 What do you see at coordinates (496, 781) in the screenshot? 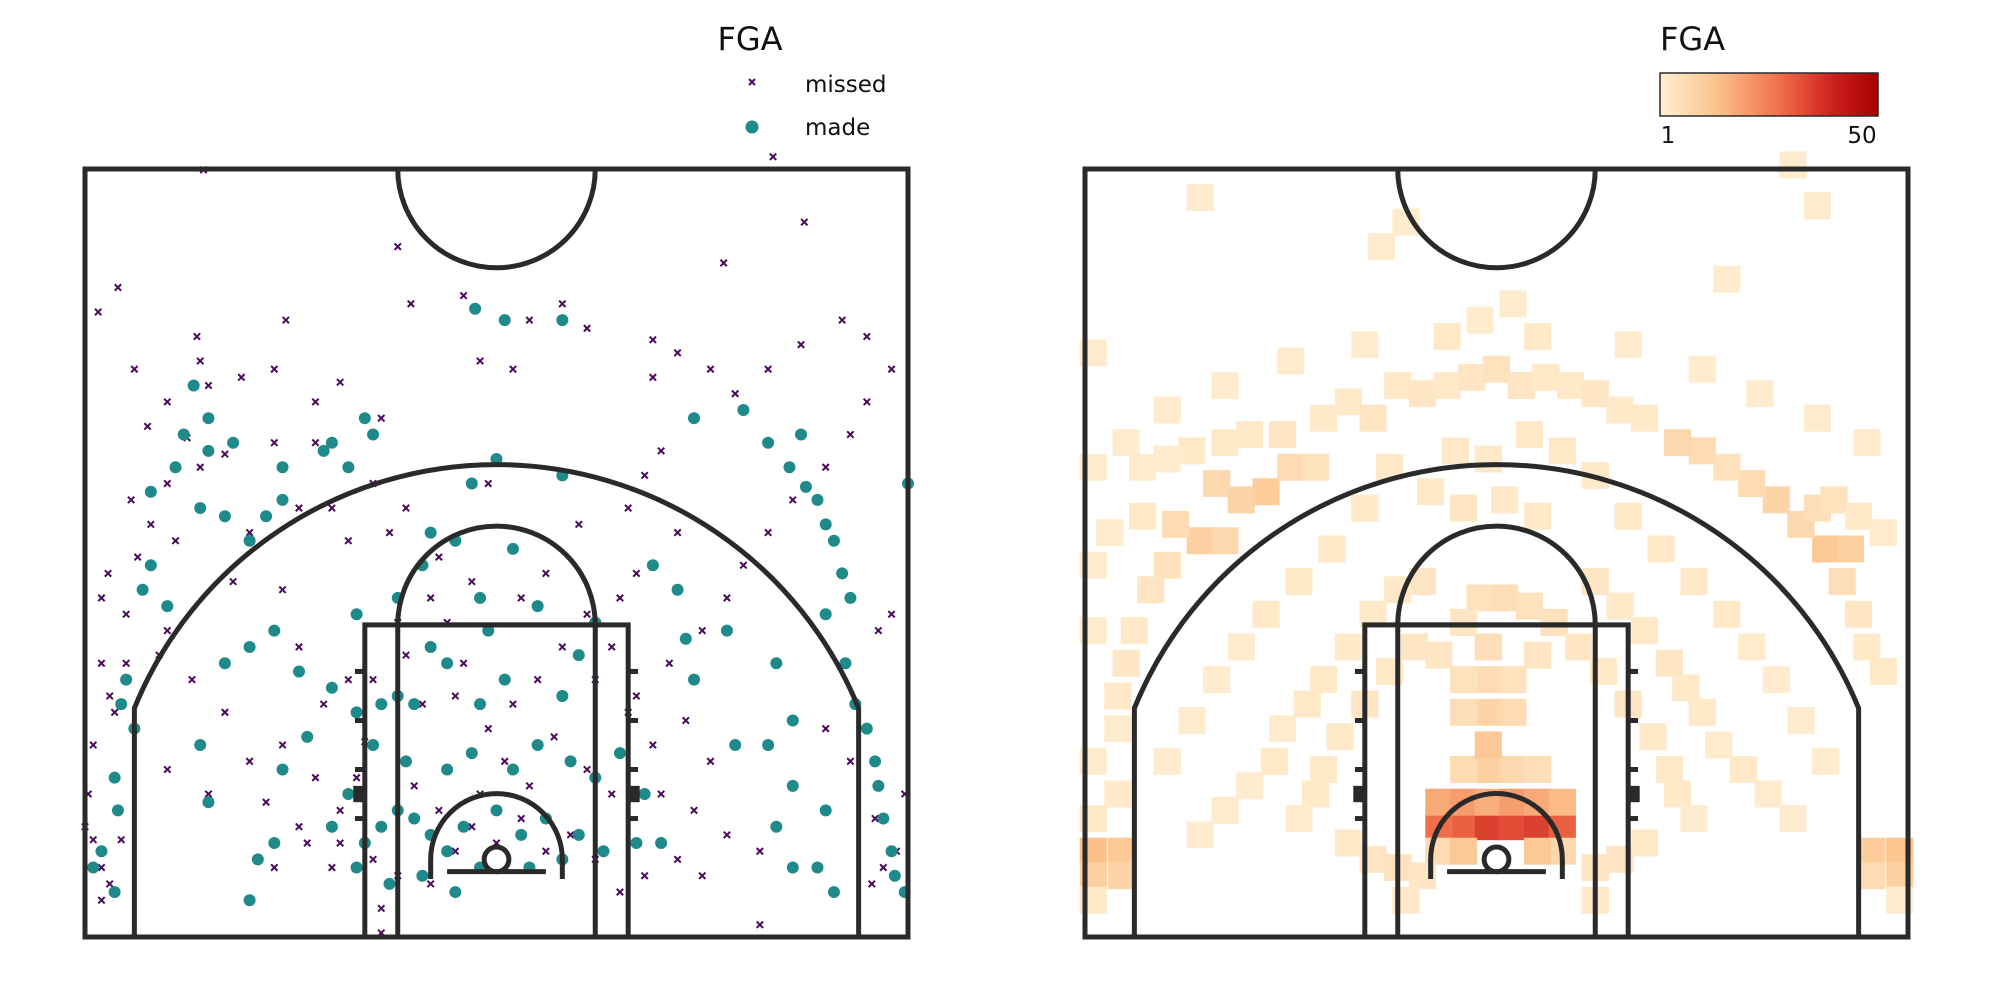
I see `lane-outer` at bounding box center [496, 781].